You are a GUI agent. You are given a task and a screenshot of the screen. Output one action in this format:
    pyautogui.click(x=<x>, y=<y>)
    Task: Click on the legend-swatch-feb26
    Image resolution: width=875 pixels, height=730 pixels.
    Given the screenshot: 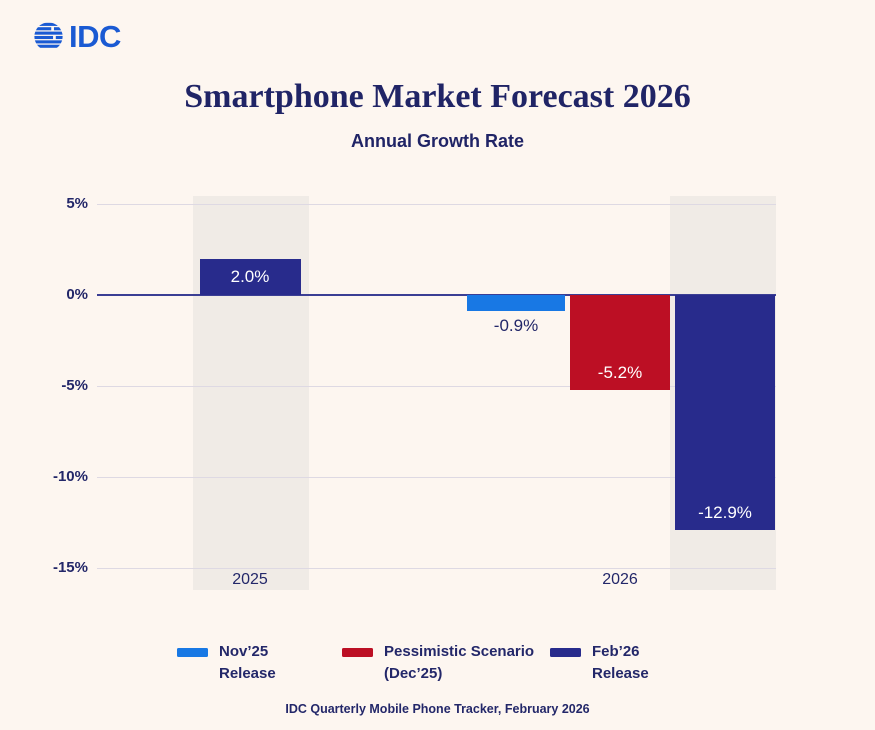 What is the action you would take?
    pyautogui.click(x=565, y=652)
    